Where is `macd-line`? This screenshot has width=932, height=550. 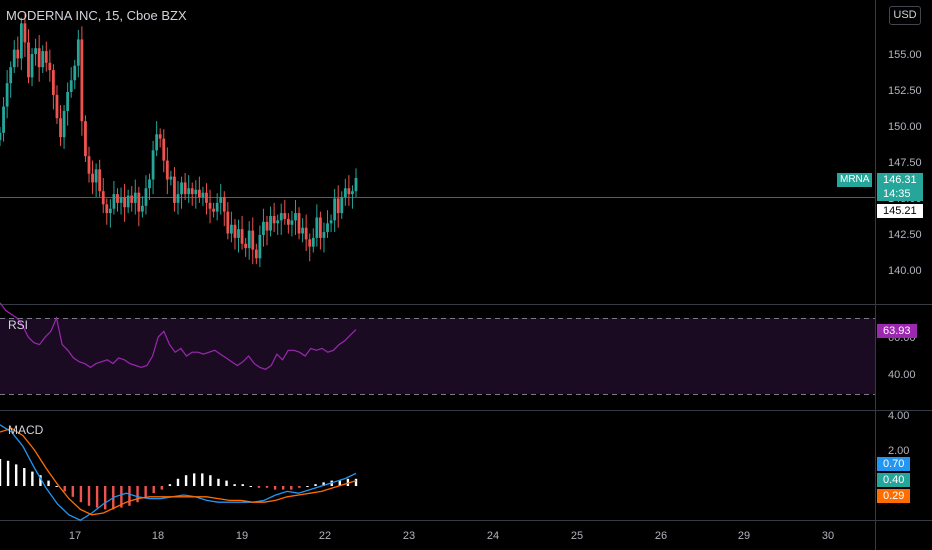 macd-line is located at coordinates (178, 472).